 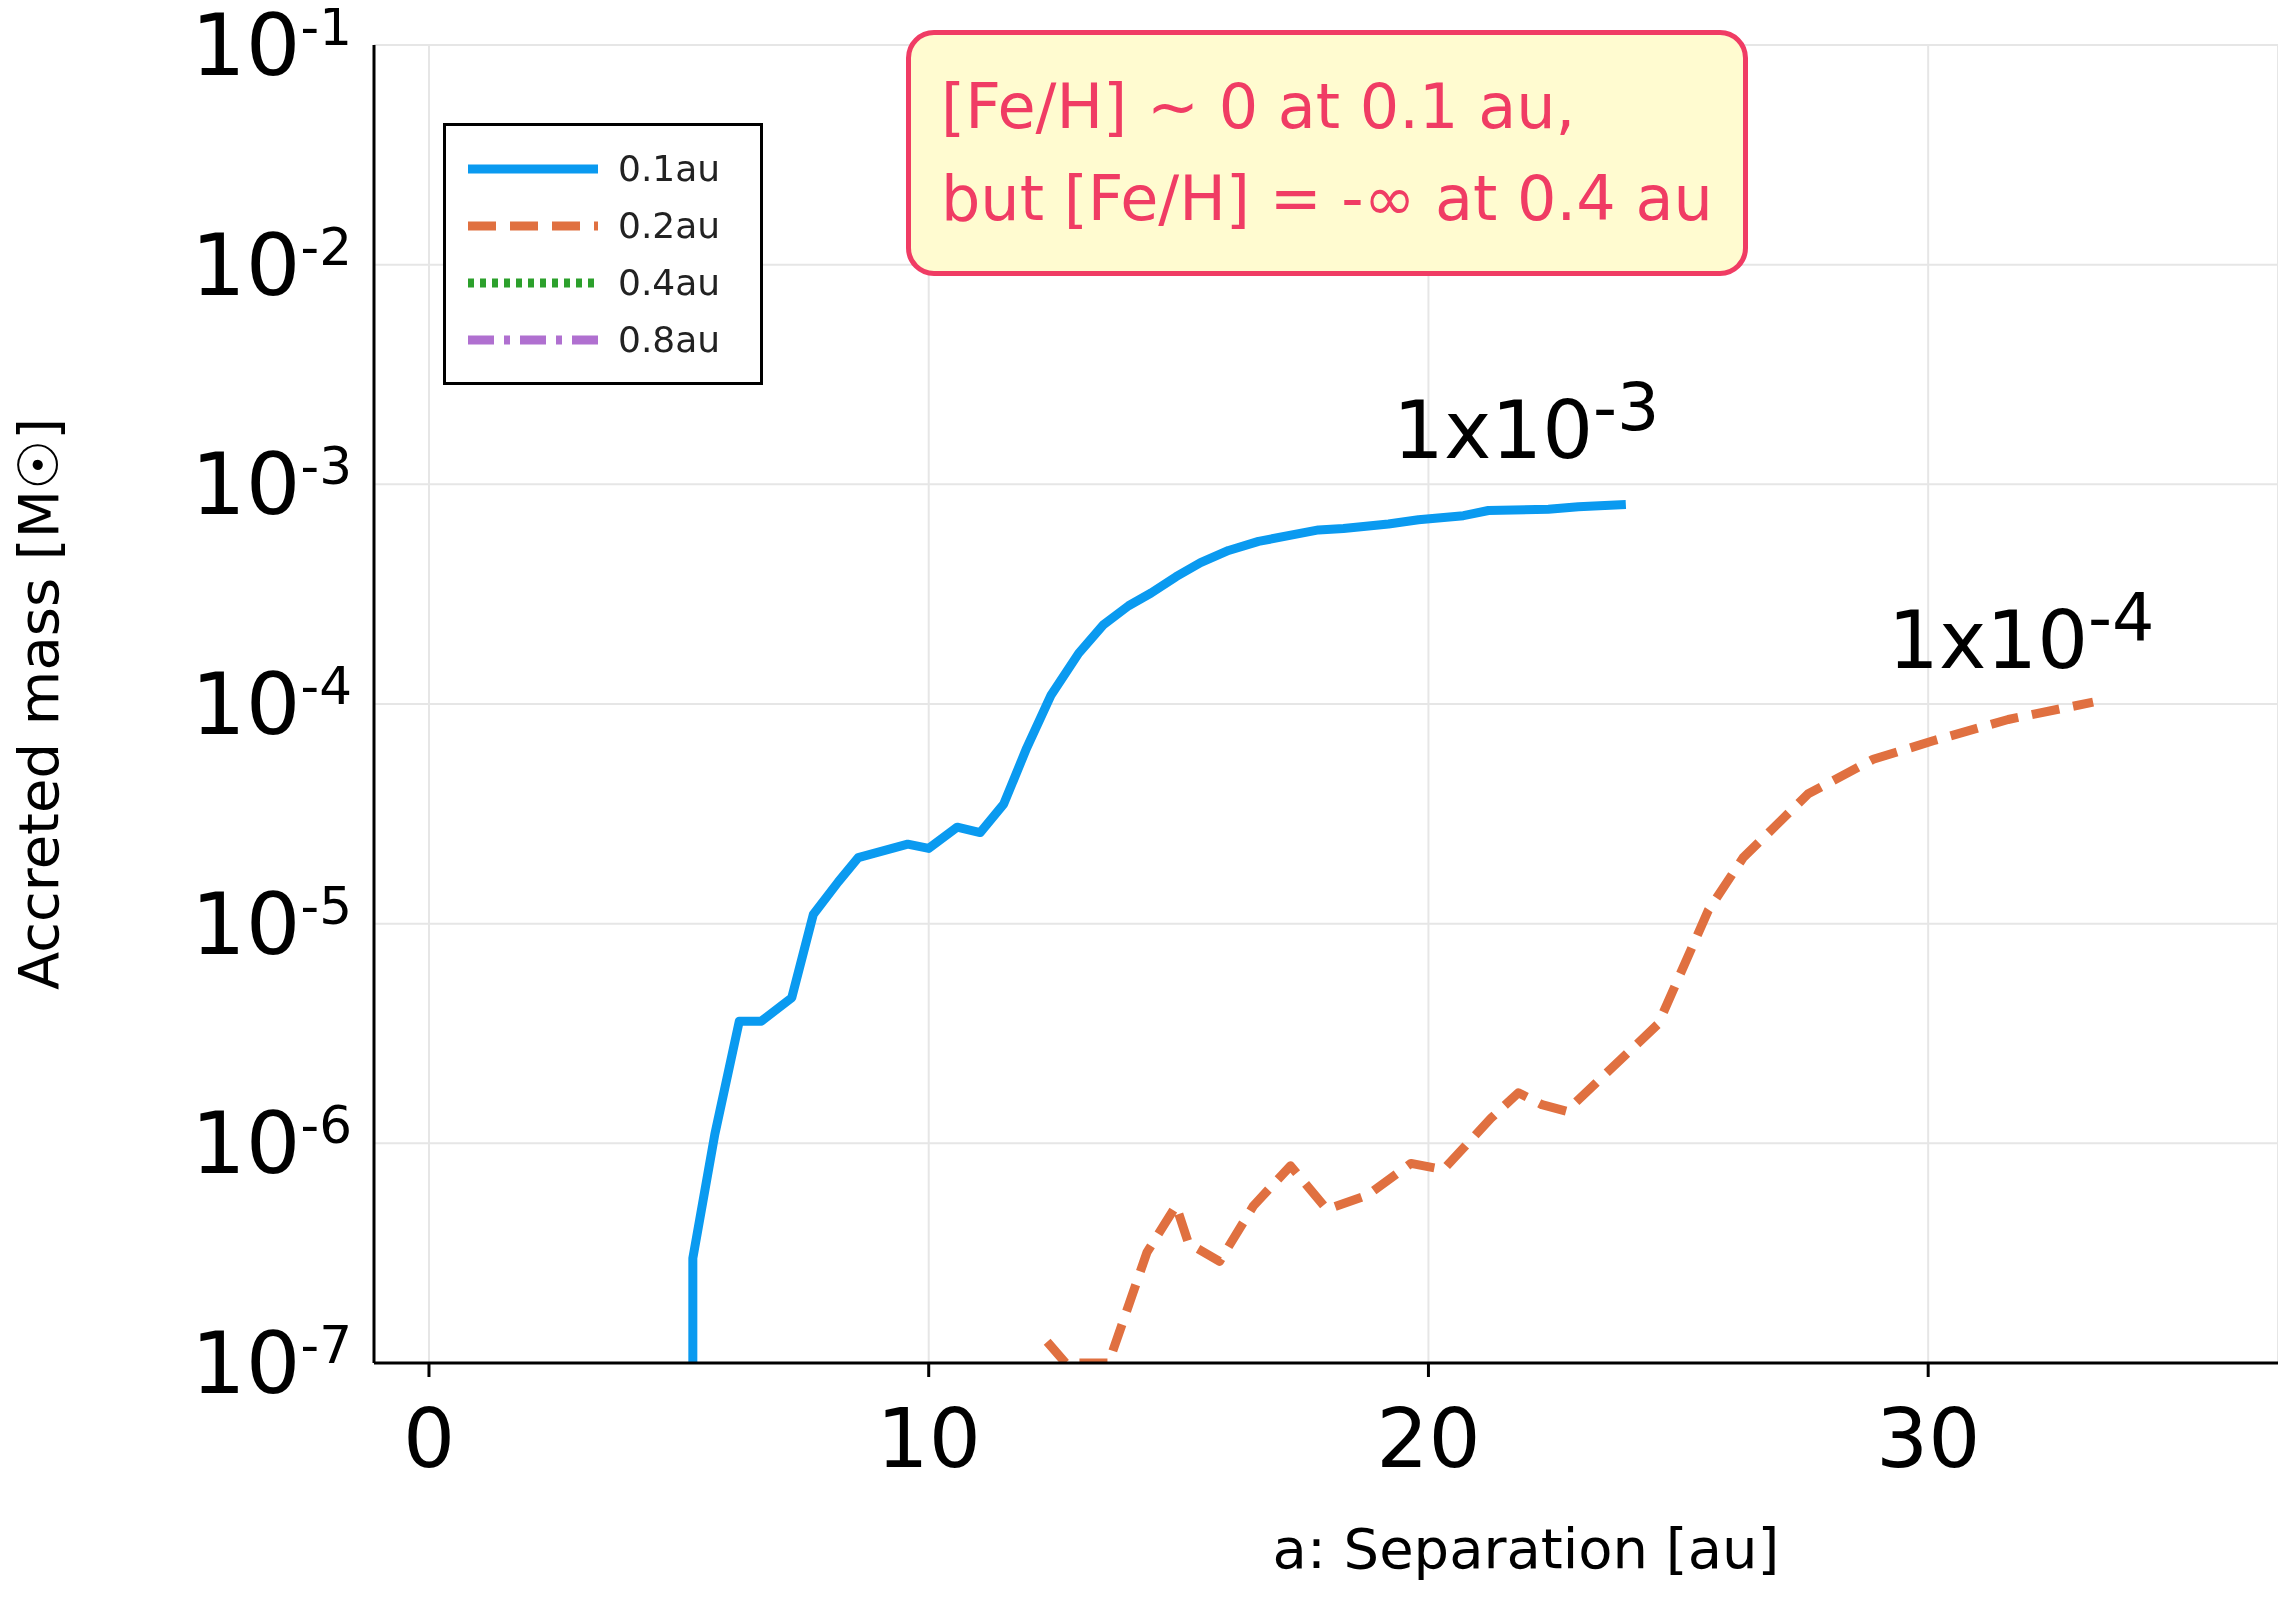 What do you see at coordinates (669, 282) in the screenshot?
I see `legend-label: 0.4au` at bounding box center [669, 282].